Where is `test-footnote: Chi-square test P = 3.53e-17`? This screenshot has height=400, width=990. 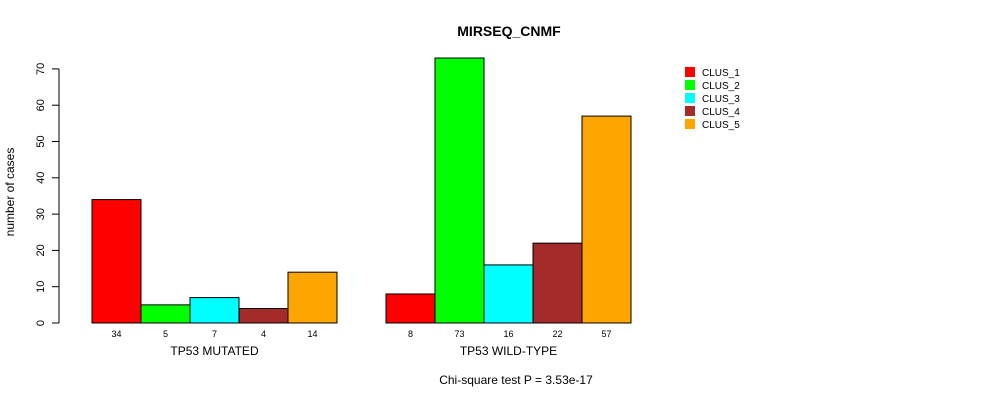
test-footnote: Chi-square test P = 3.53e-17 is located at coordinates (516, 380).